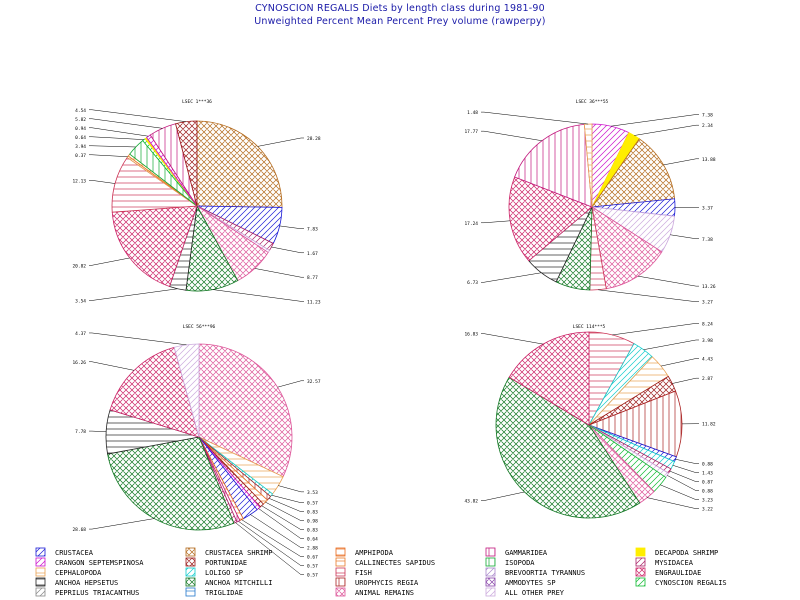  I want to click on legend-label: BREVOORTIA TYRANNUS, so click(545, 573).